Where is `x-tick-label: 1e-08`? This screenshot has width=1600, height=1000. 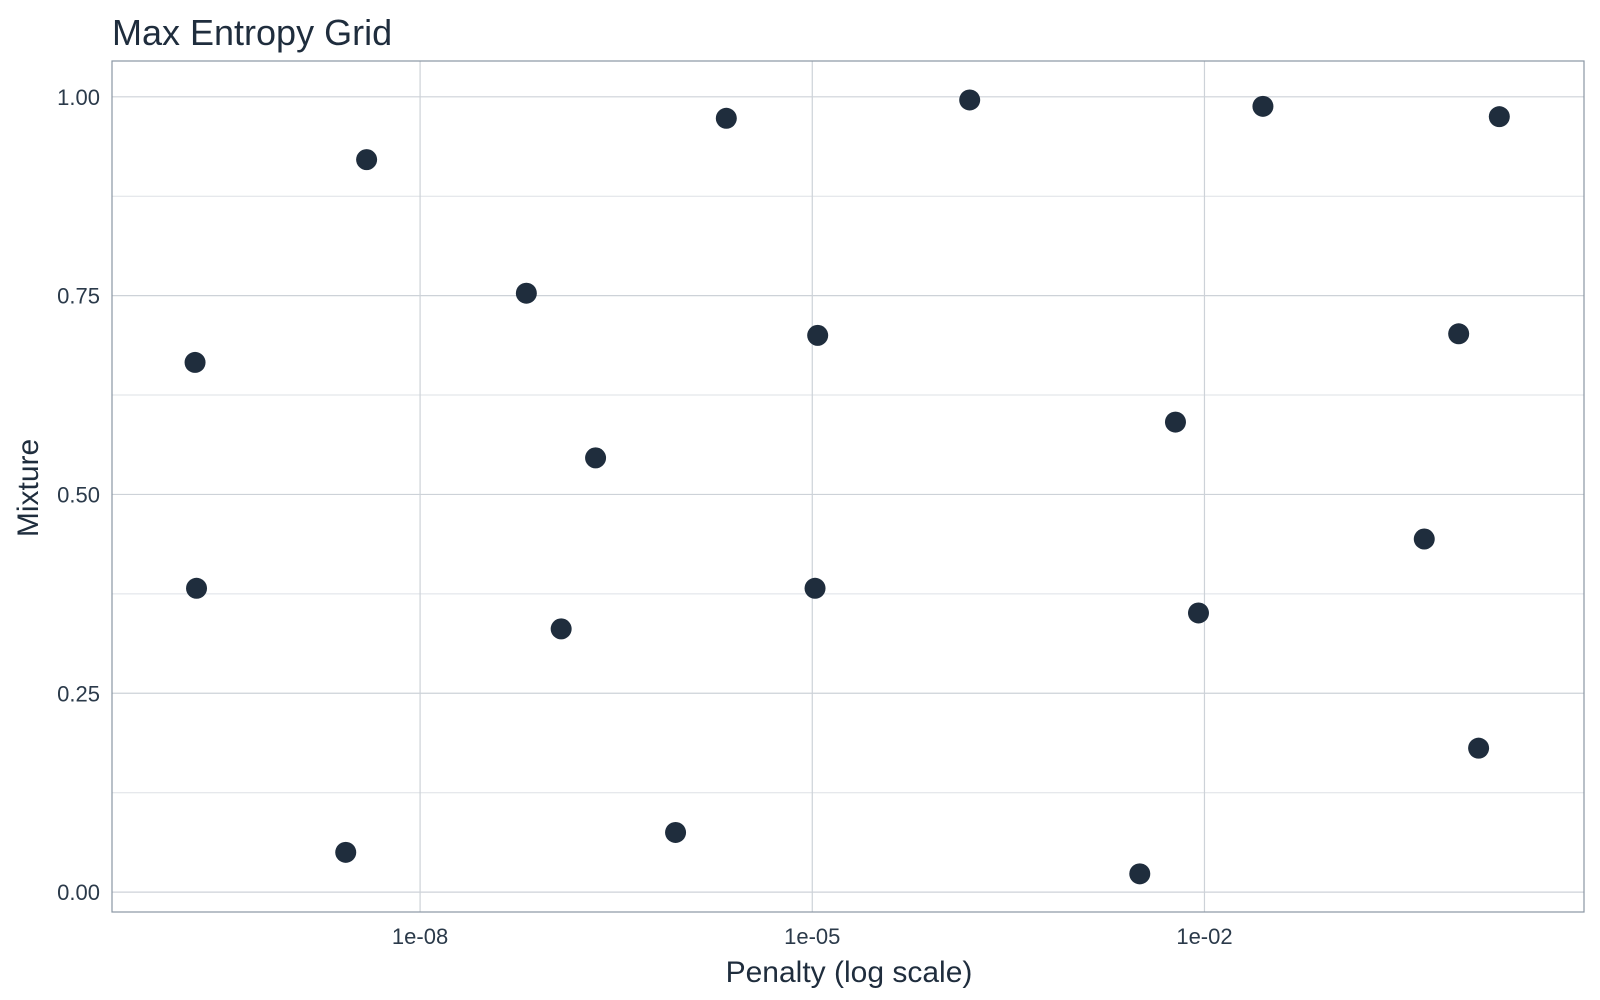 x-tick-label: 1e-08 is located at coordinates (420, 936).